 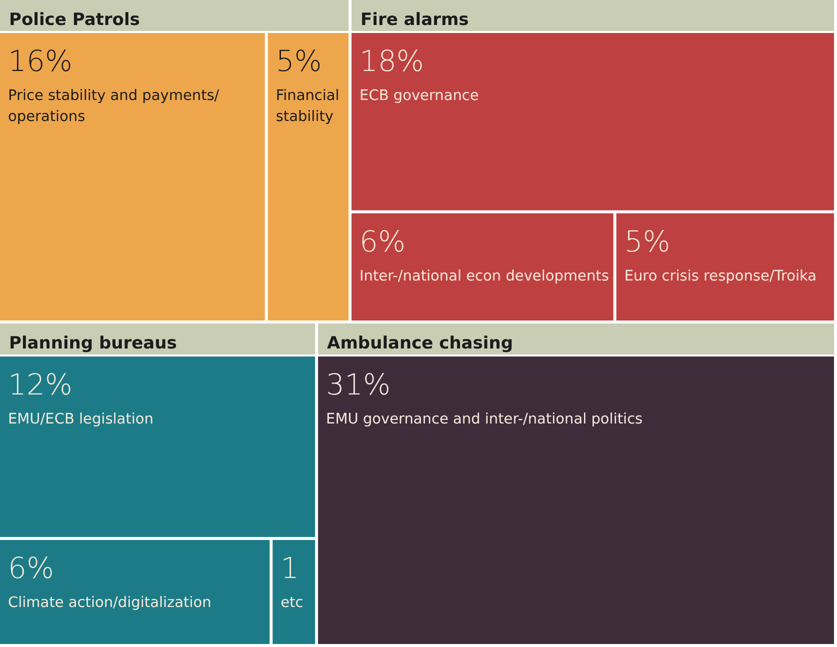 What do you see at coordinates (292, 602) in the screenshot?
I see `category-label: etc` at bounding box center [292, 602].